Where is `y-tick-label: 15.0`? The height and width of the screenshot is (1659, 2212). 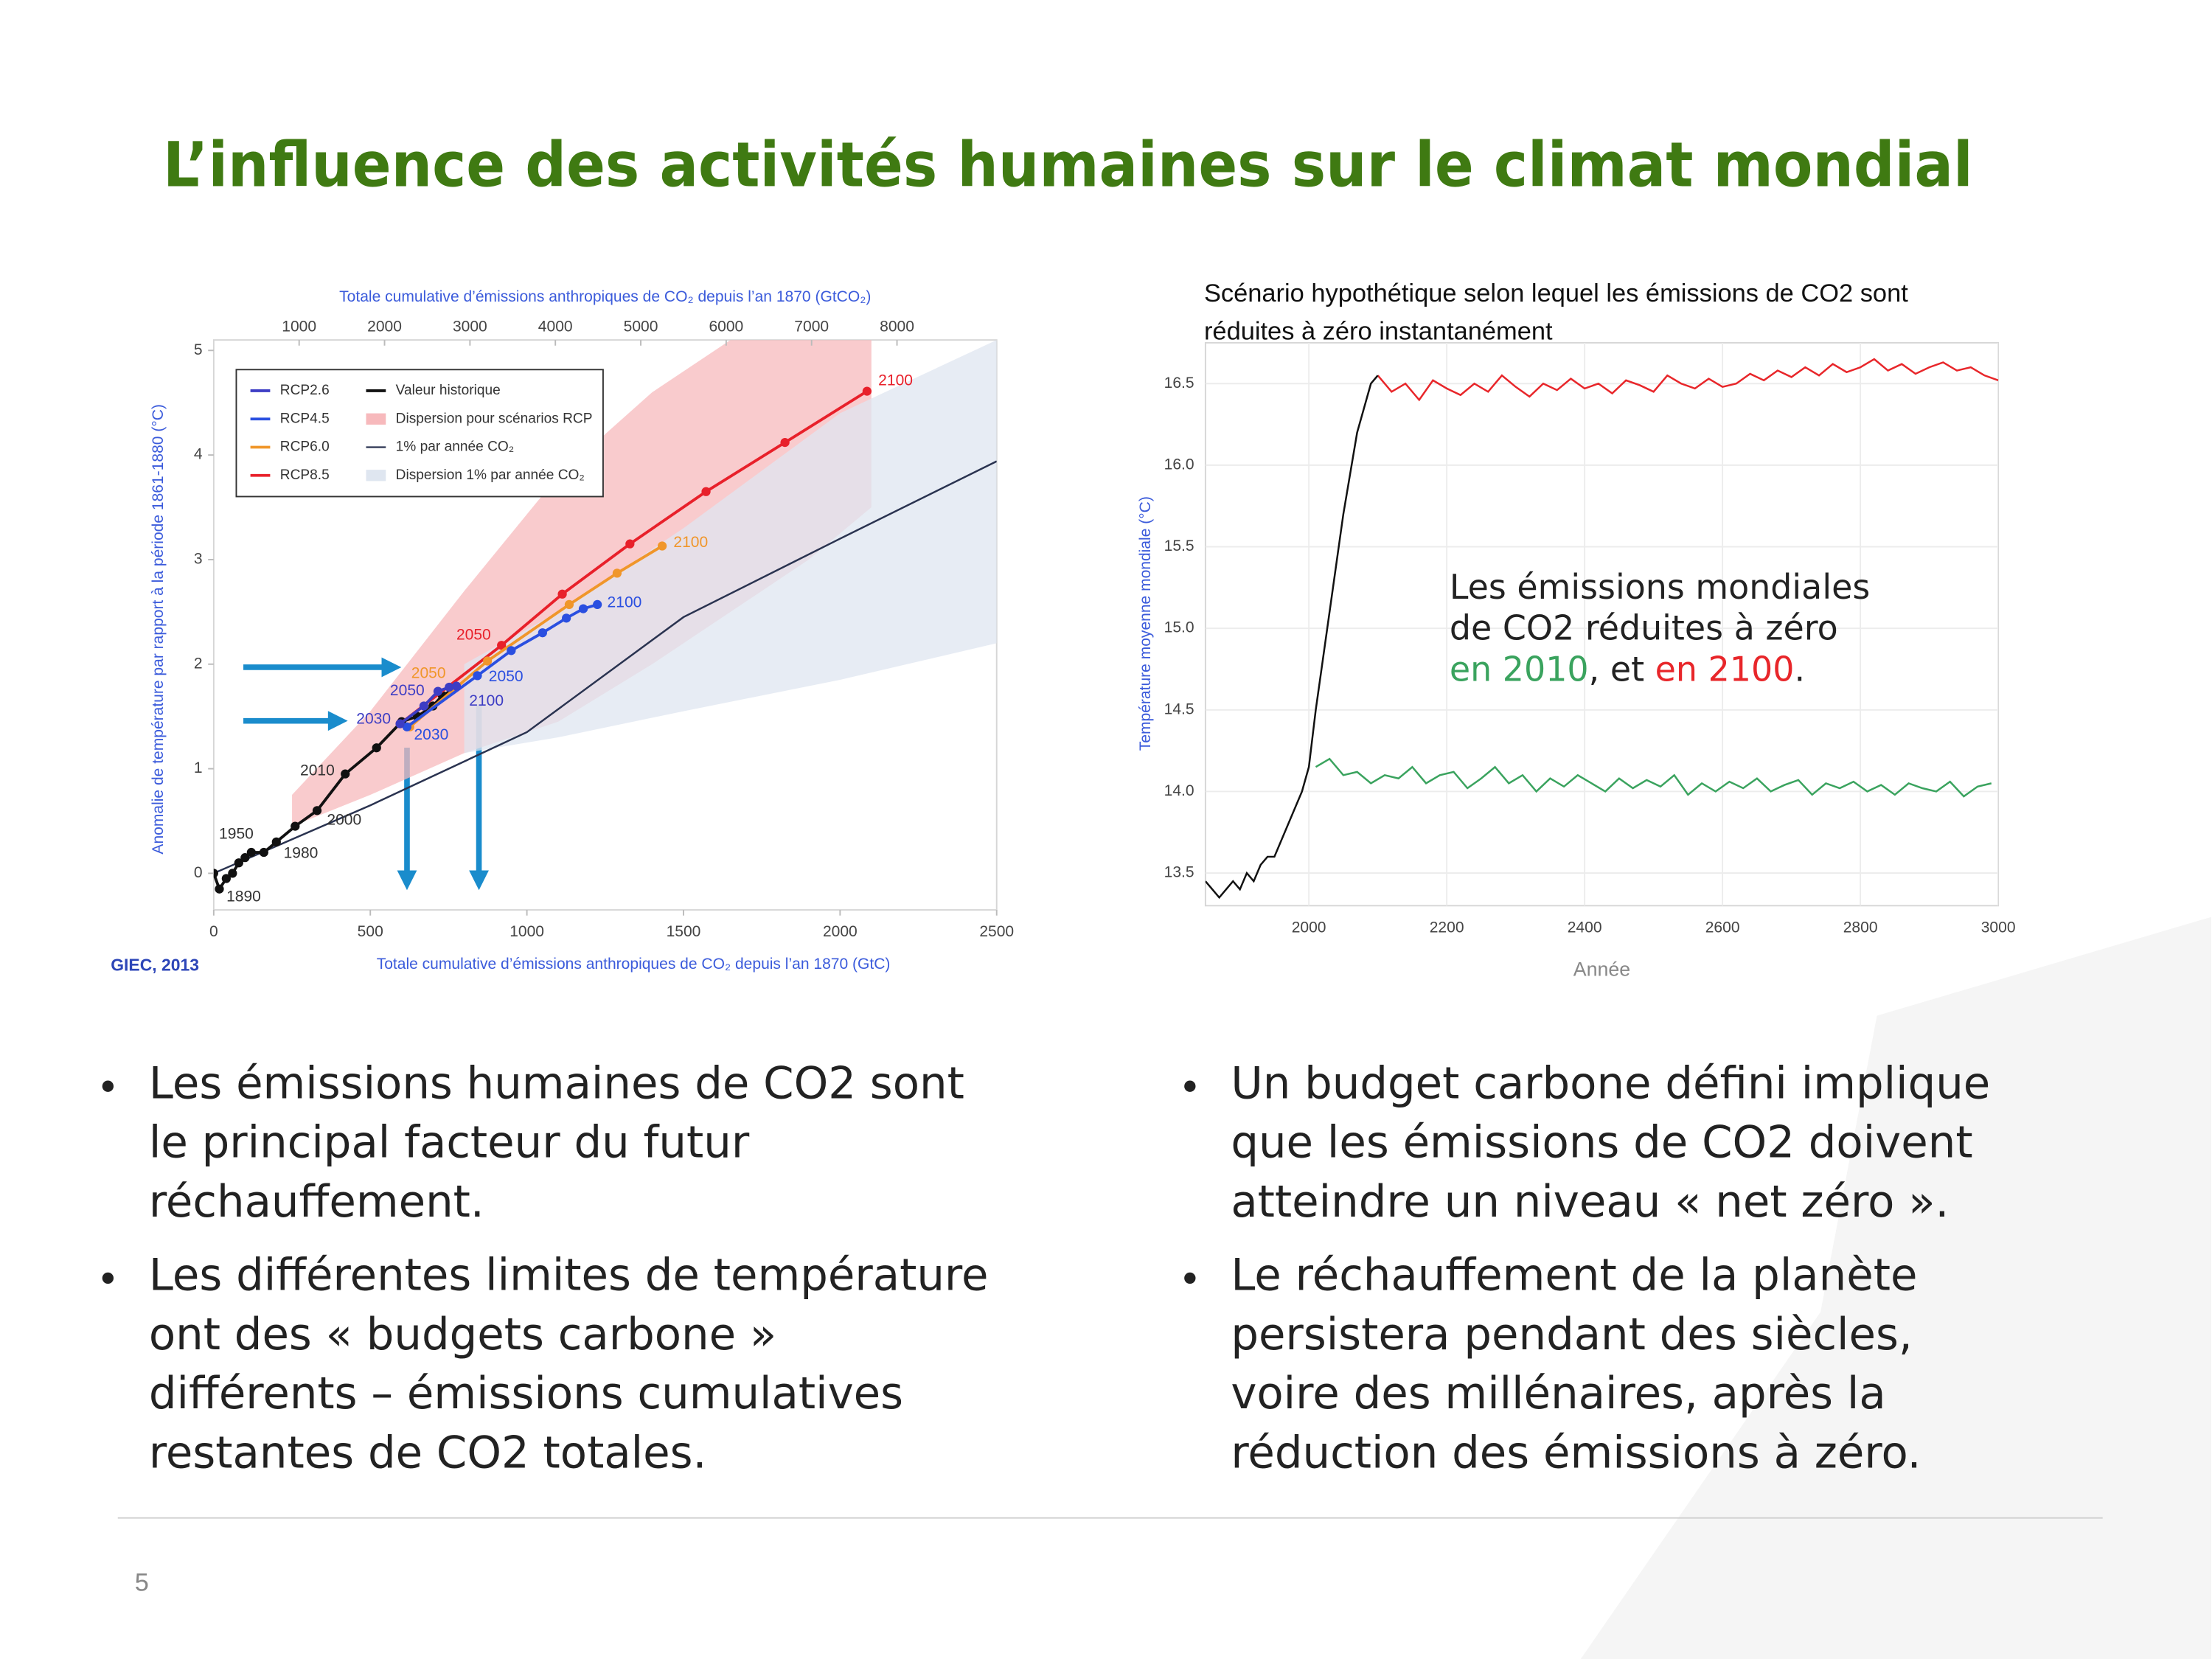 y-tick-label: 15.0 is located at coordinates (1179, 627).